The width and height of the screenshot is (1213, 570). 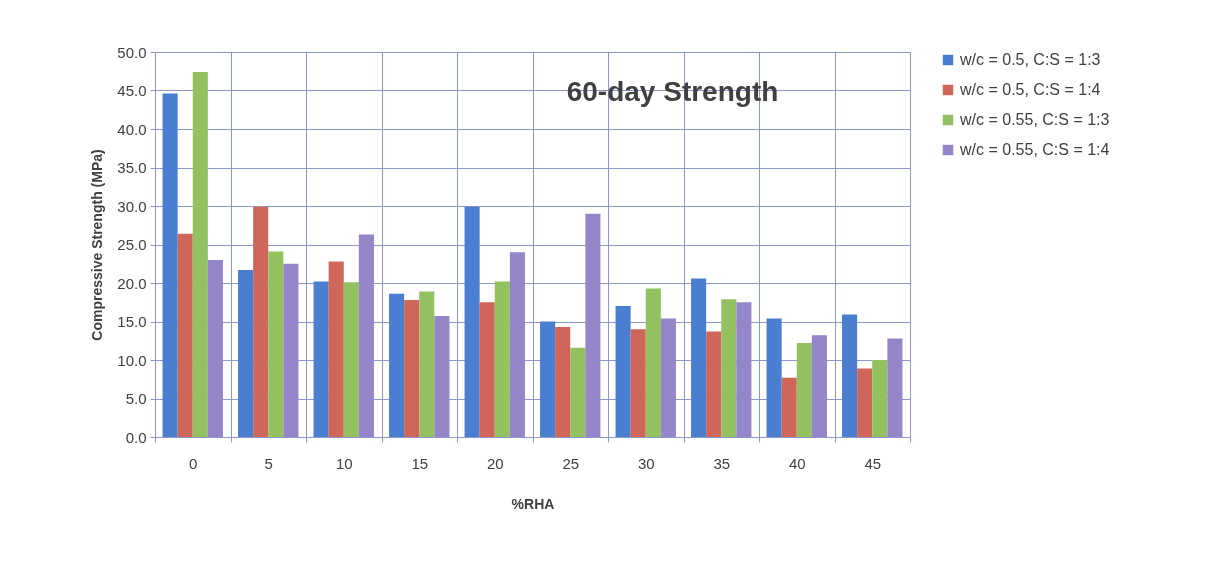 What do you see at coordinates (1034, 119) in the screenshot?
I see `legend-label: w/c = 0.55, C:S = 1:3` at bounding box center [1034, 119].